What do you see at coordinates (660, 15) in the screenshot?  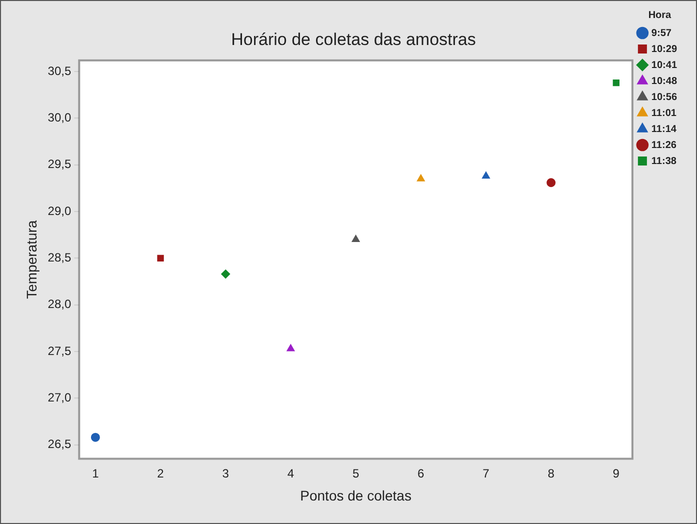 I see `legend-title: Hora` at bounding box center [660, 15].